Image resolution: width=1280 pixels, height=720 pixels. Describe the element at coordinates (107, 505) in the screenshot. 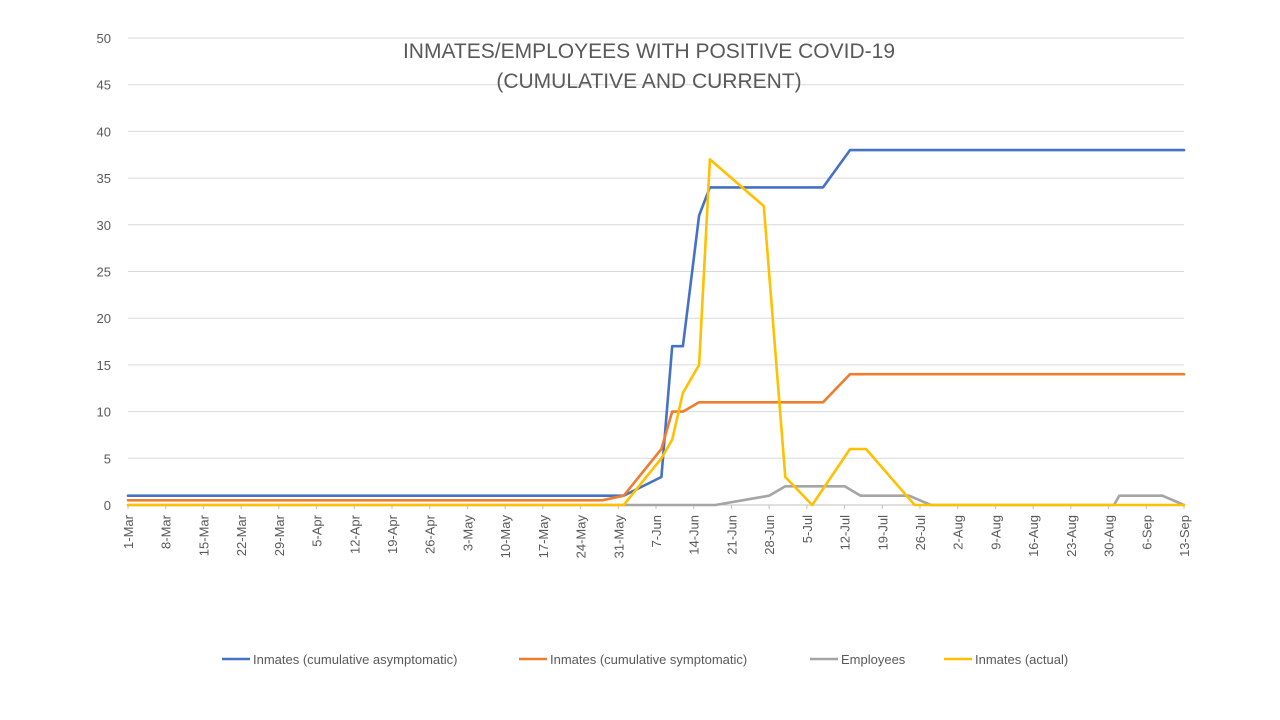

I see `y-tick-label: 0` at that location.